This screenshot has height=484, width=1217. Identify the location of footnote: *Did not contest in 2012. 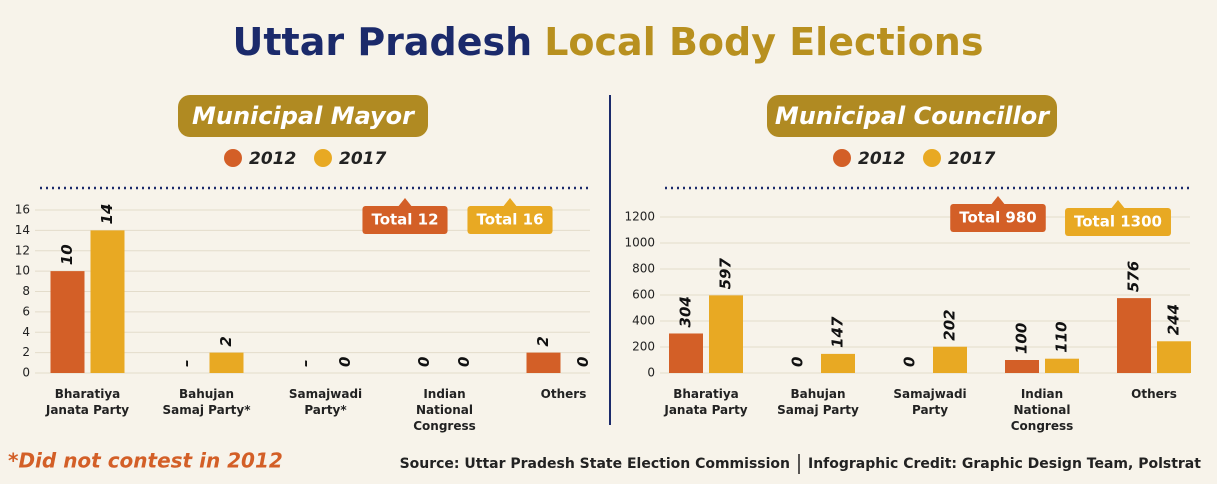
(145, 461).